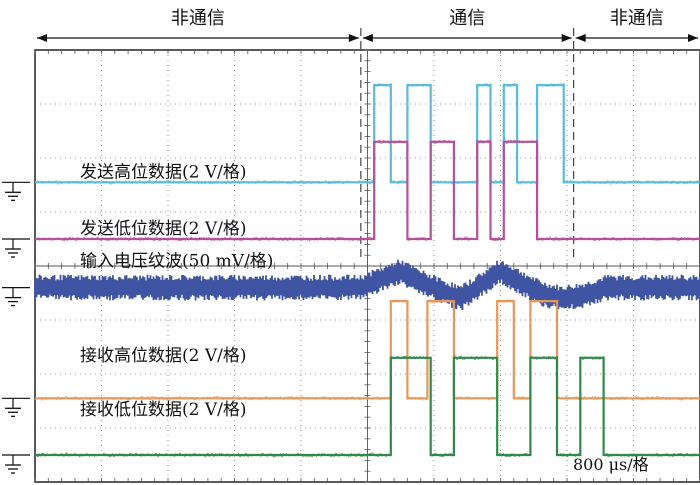 This screenshot has height=485, width=700. I want to click on trace-name-label: 发送低位数据(2 V/格), so click(163, 229).